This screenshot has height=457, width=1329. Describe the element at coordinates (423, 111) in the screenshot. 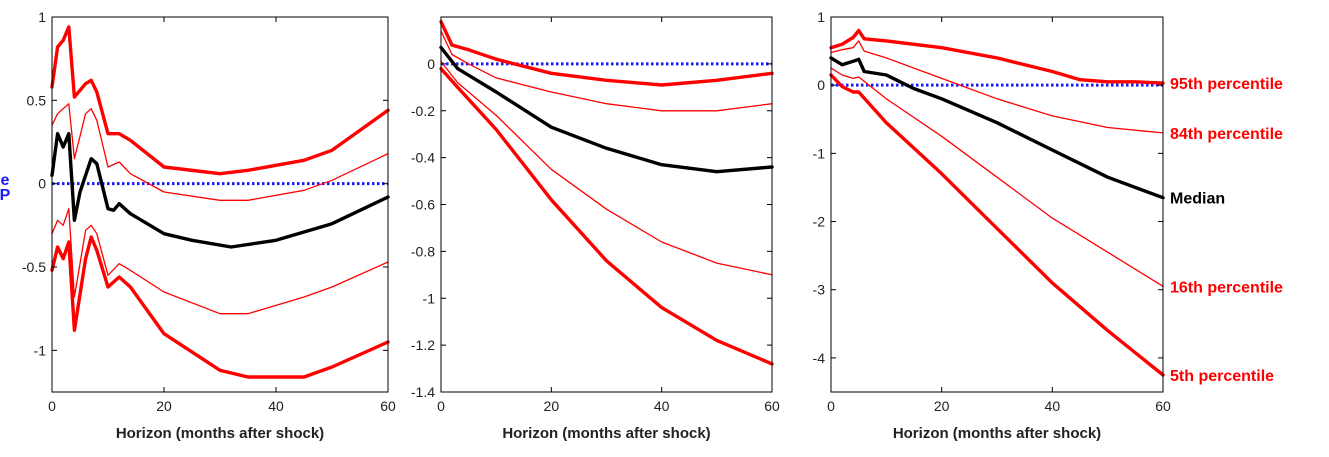

I see `y-tick-label: -0.2` at that location.